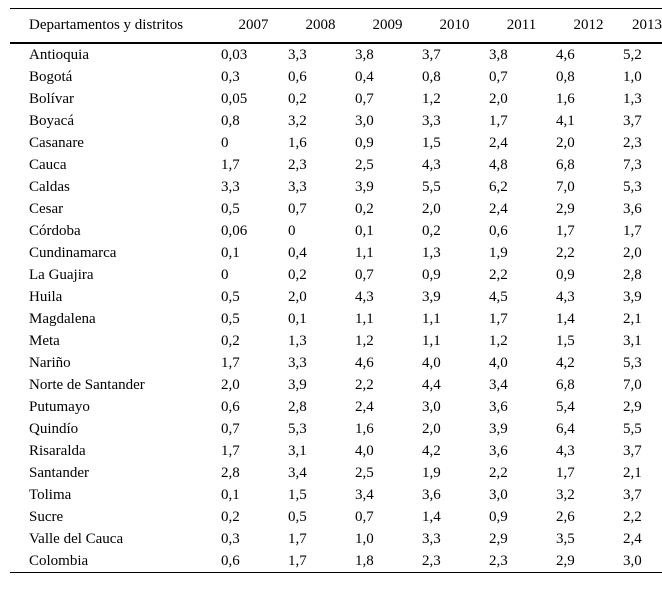 The width and height of the screenshot is (662, 589). Describe the element at coordinates (336, 143) in the screenshot. I see `table-row: Casanare 0 1,6 0,9 1,5 2,4 2,0 2,3` at that location.